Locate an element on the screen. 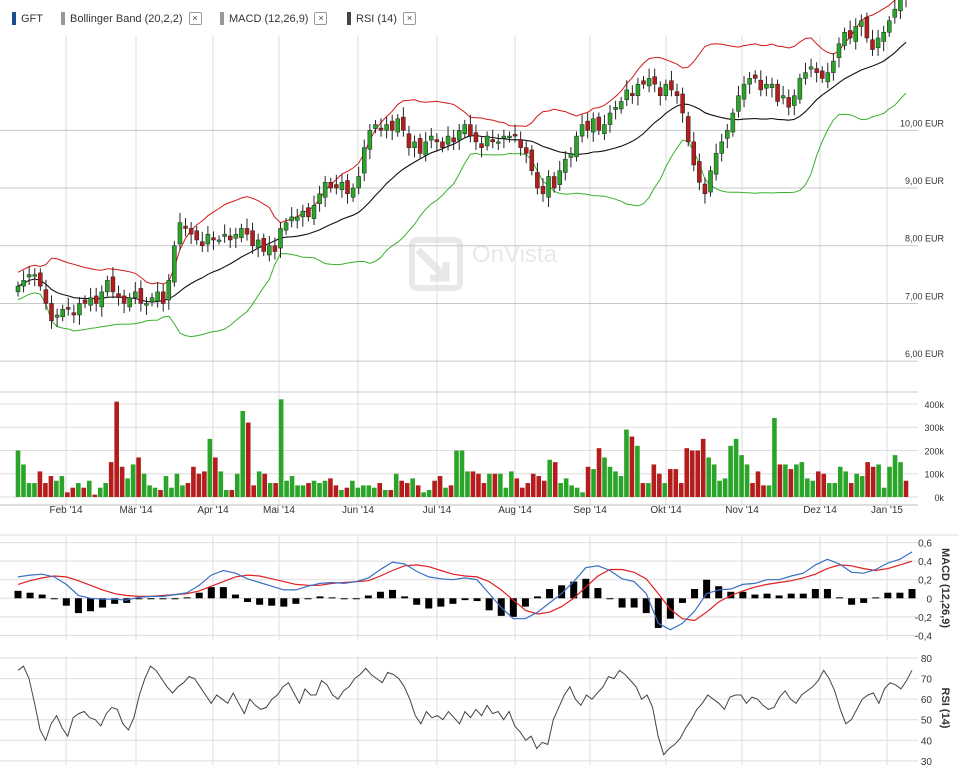  macd-tick-label: 0,4 is located at coordinates (925, 562).